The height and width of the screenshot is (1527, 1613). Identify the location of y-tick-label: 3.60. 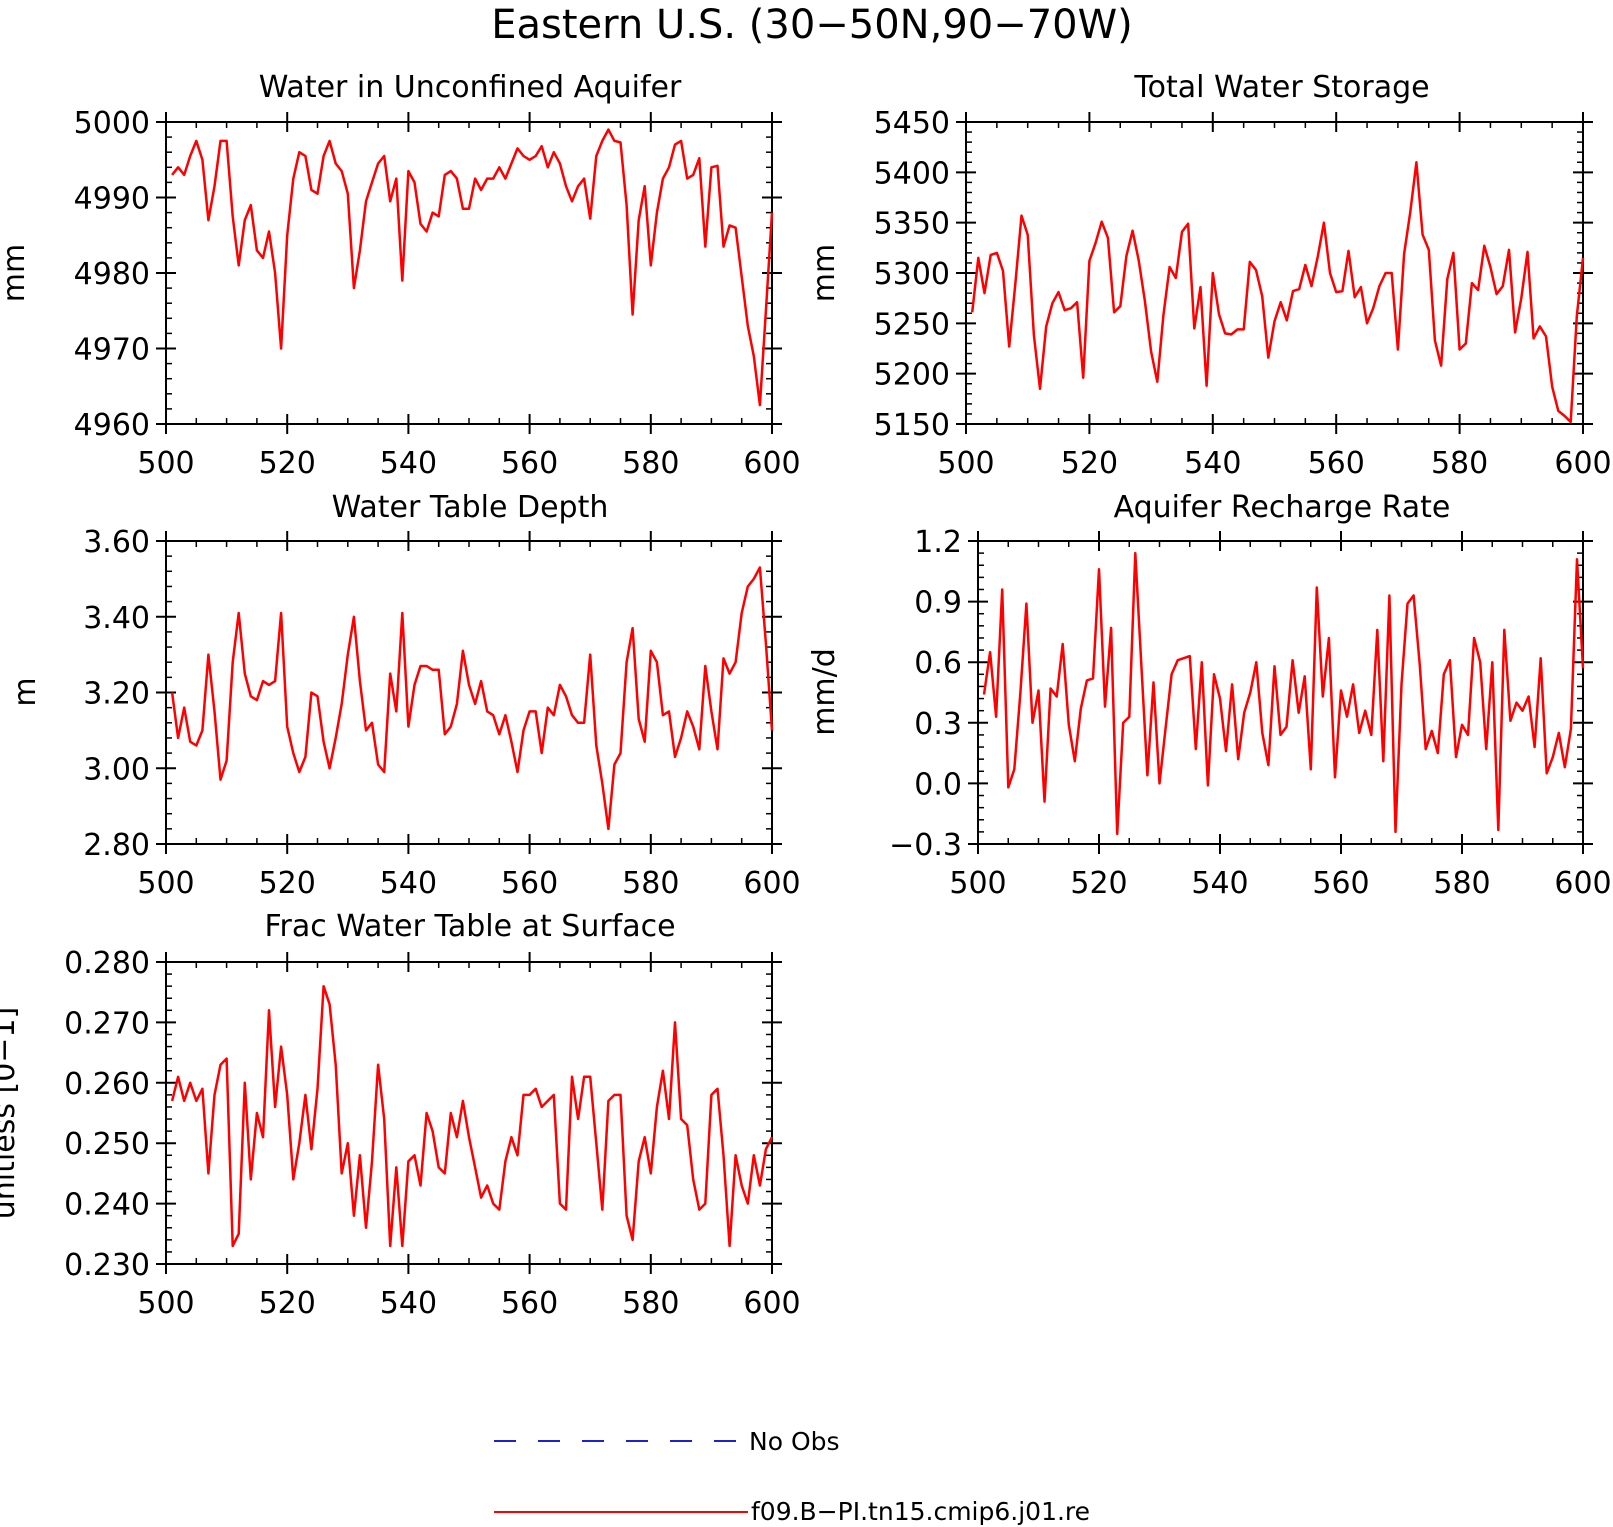
(116, 542).